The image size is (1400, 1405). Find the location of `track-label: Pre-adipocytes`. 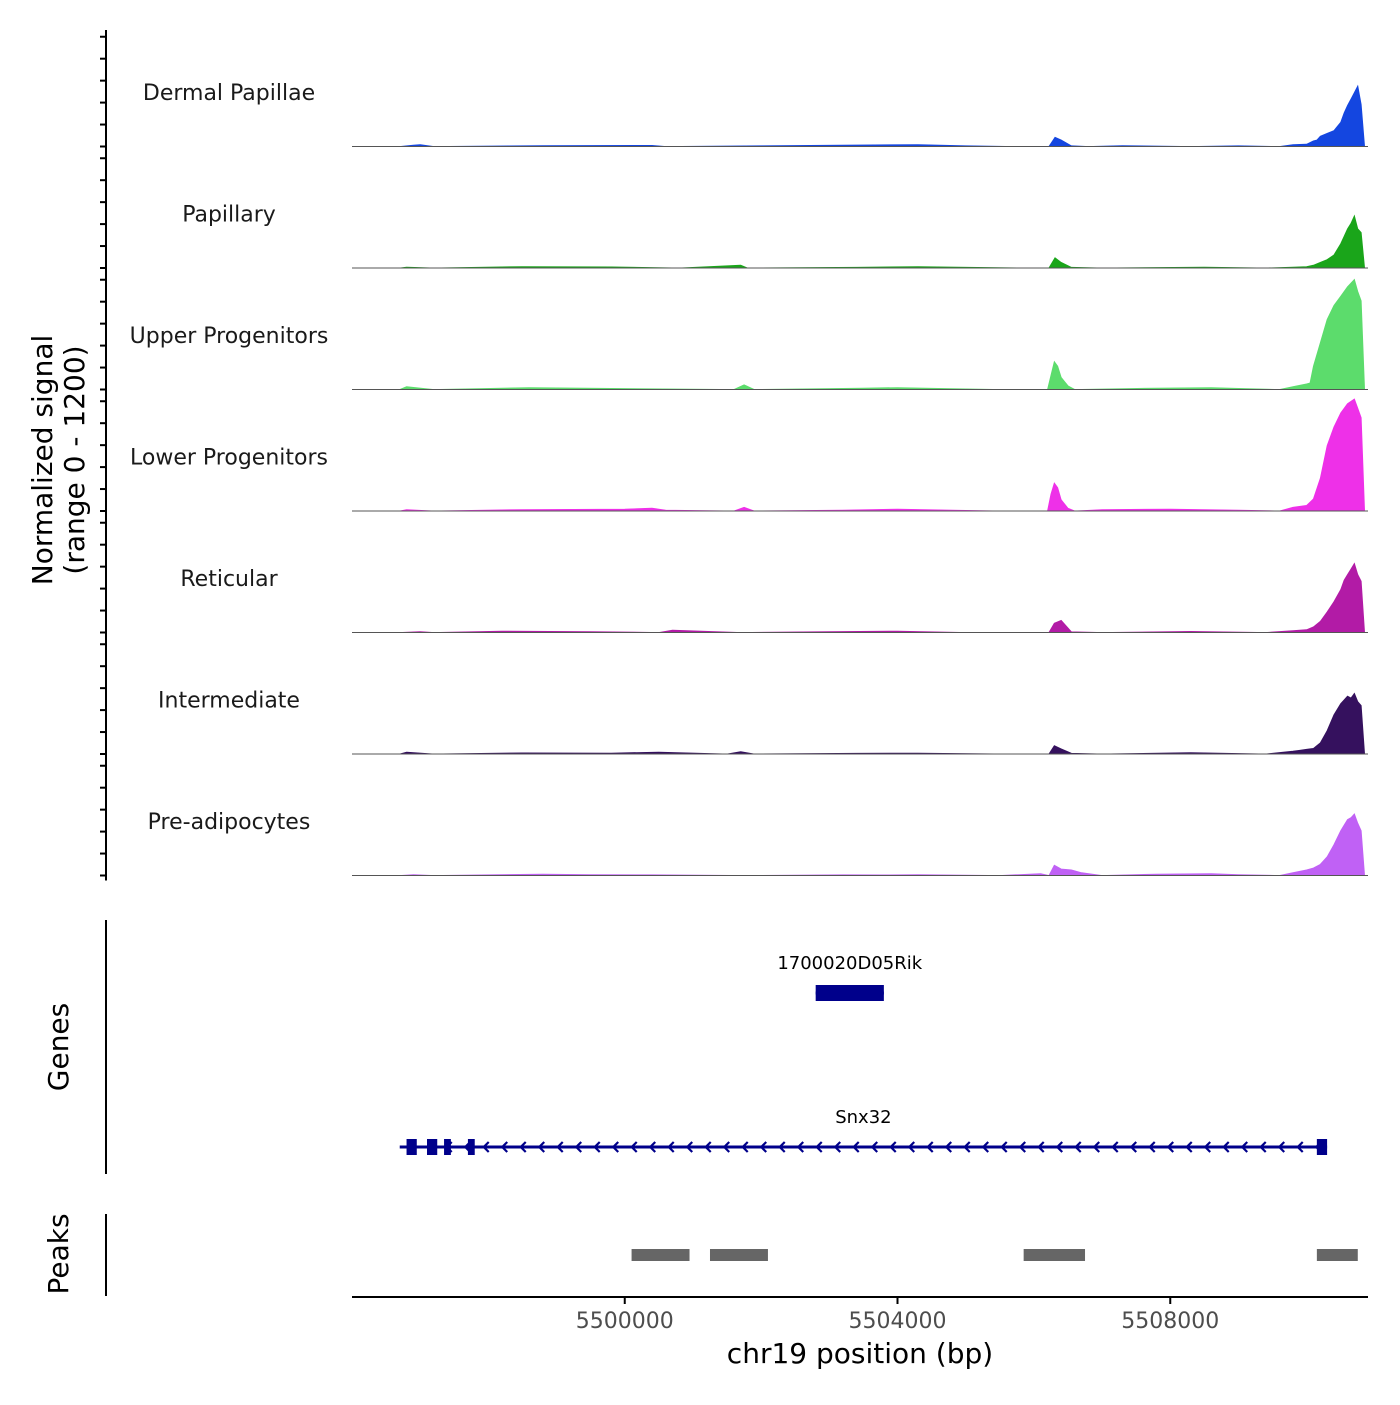

track-label: Pre-adipocytes is located at coordinates (229, 822).